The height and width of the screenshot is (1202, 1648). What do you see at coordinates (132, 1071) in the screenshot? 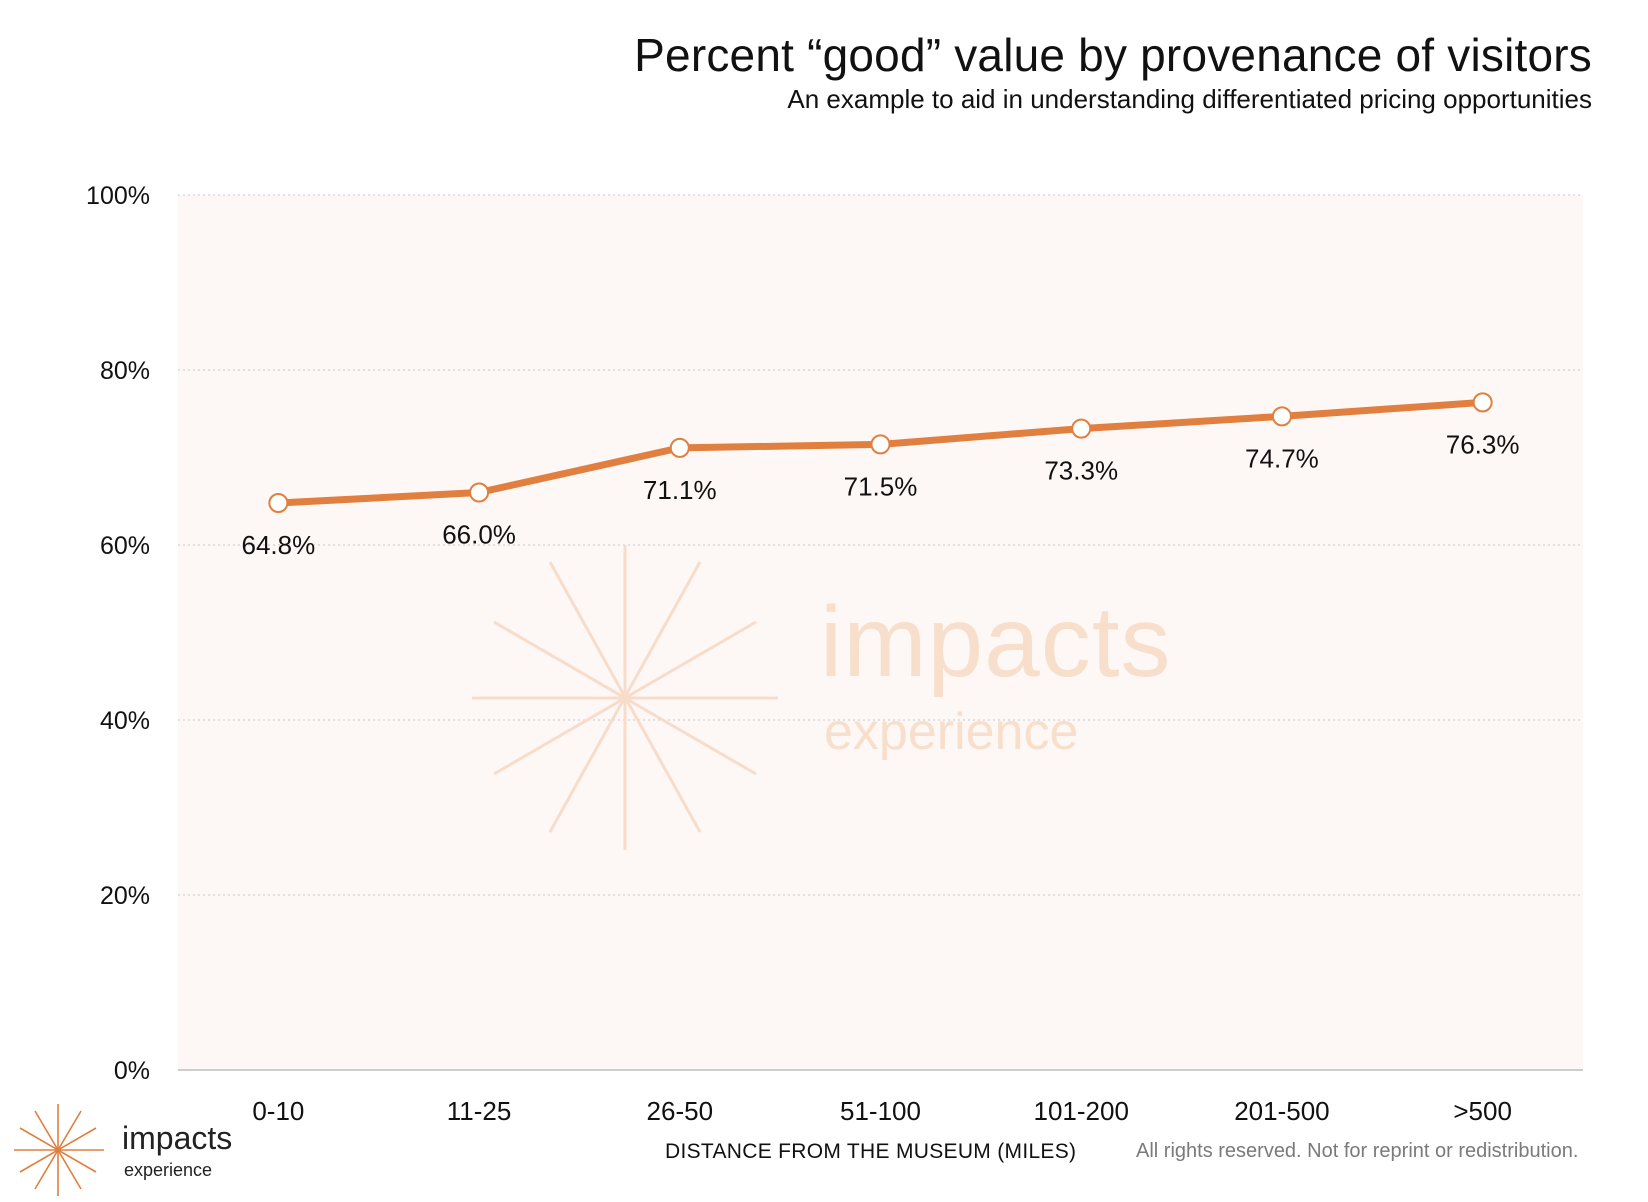
I see `y-tick-label: 0%` at bounding box center [132, 1071].